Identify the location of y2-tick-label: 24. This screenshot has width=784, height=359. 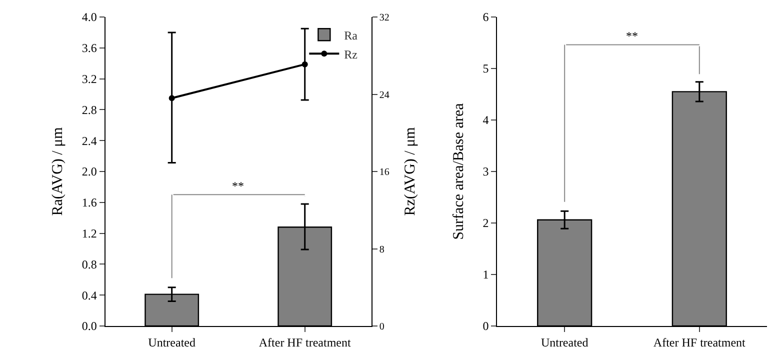
(384, 95).